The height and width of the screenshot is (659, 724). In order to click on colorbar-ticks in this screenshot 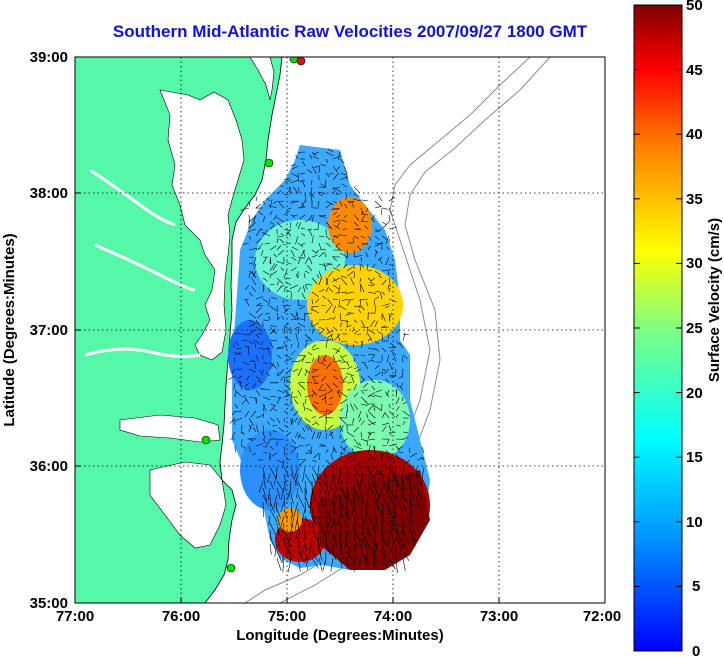, I will do `click(658, 328)`.